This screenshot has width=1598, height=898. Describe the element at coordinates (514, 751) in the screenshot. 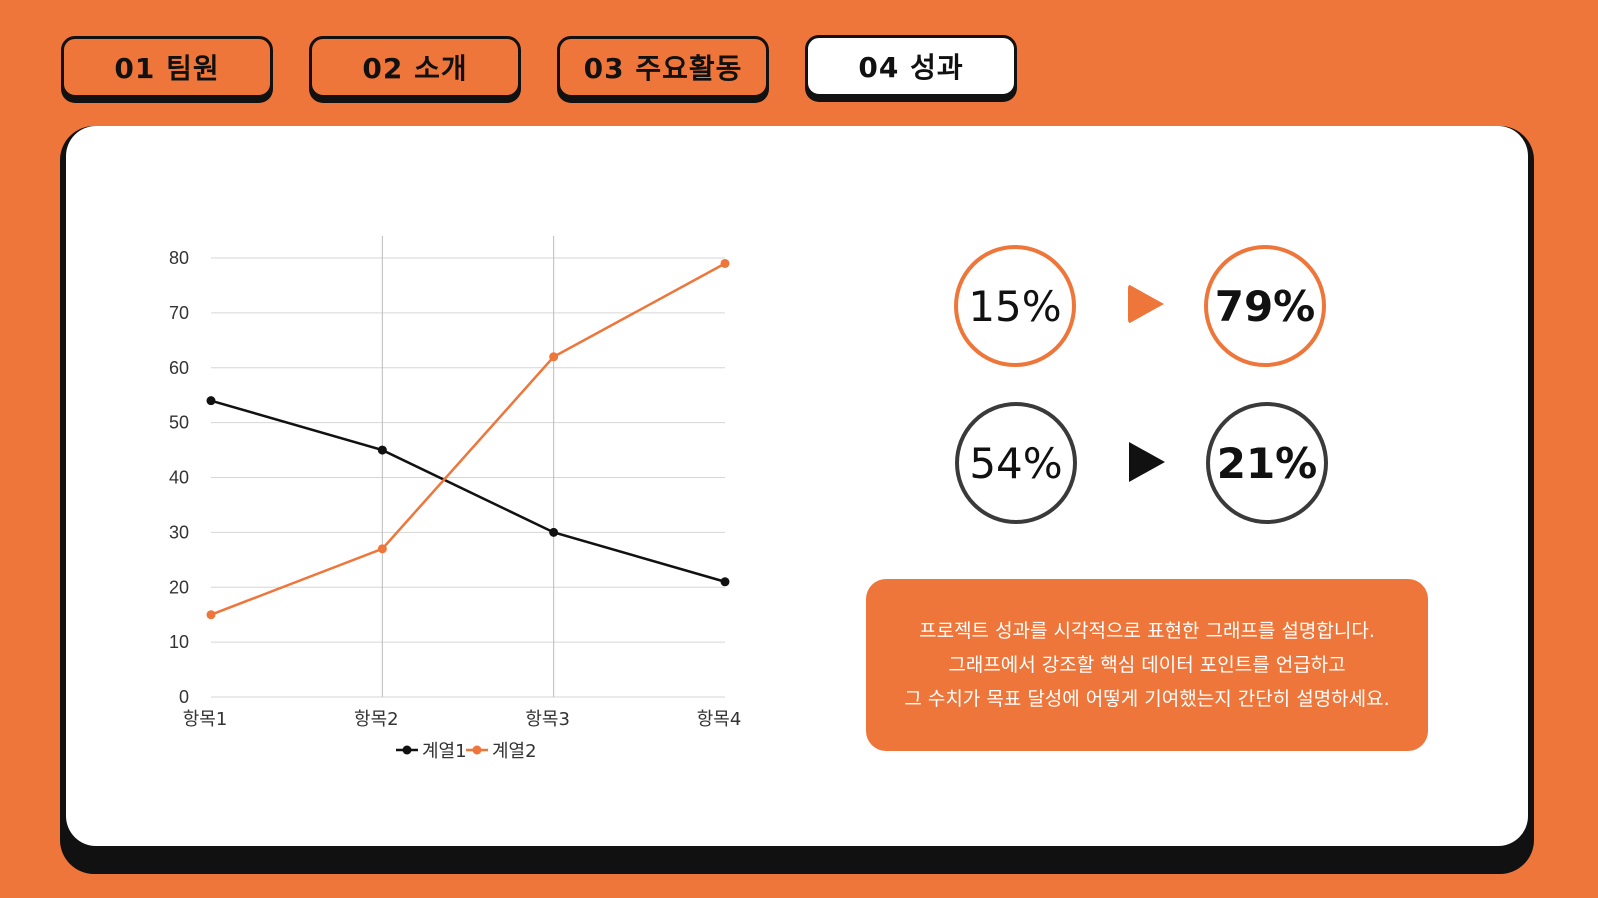

I see `legend-label: 계열2` at that location.